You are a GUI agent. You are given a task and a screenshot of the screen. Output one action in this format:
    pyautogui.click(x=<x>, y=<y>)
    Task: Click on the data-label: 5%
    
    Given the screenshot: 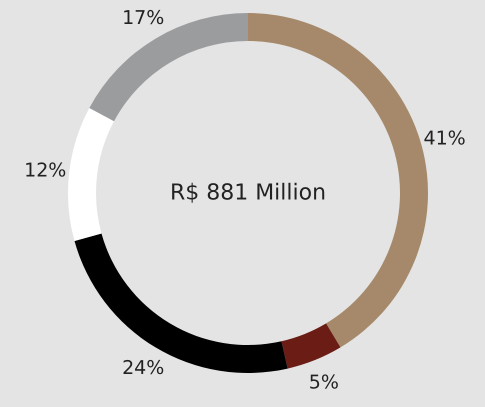 What is the action you would take?
    pyautogui.click(x=323, y=382)
    